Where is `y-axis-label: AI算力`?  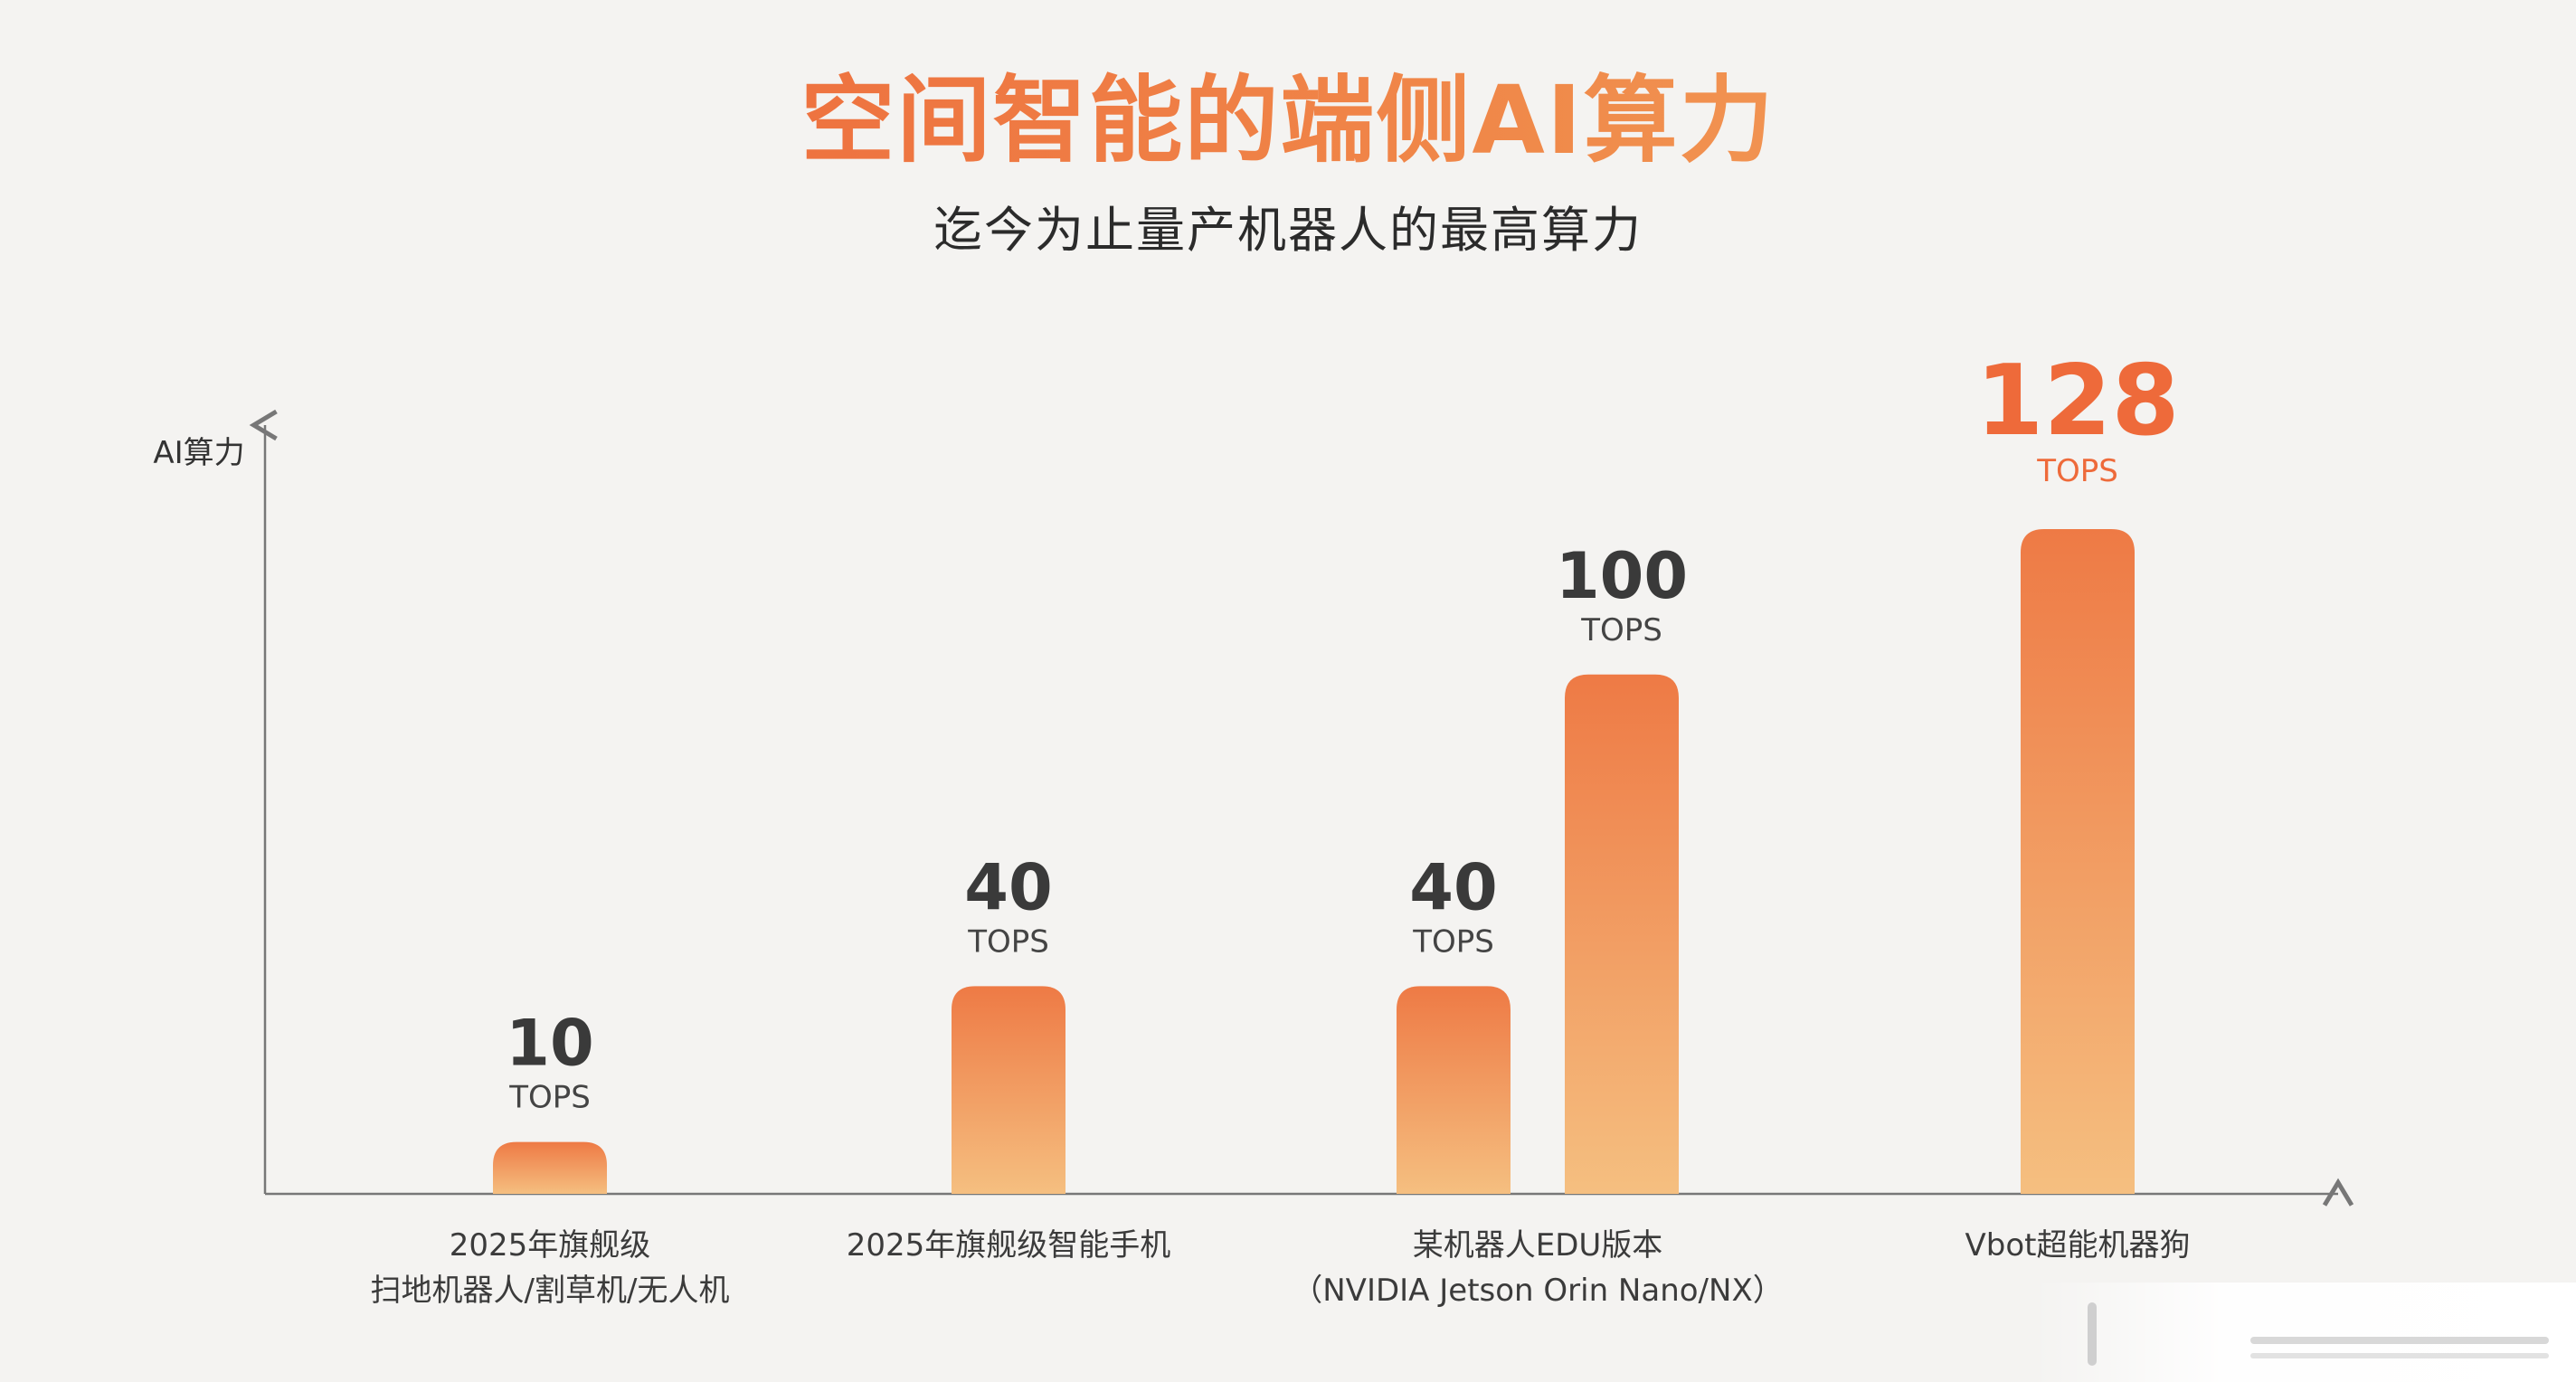
y-axis-label: AI算力 is located at coordinates (198, 453).